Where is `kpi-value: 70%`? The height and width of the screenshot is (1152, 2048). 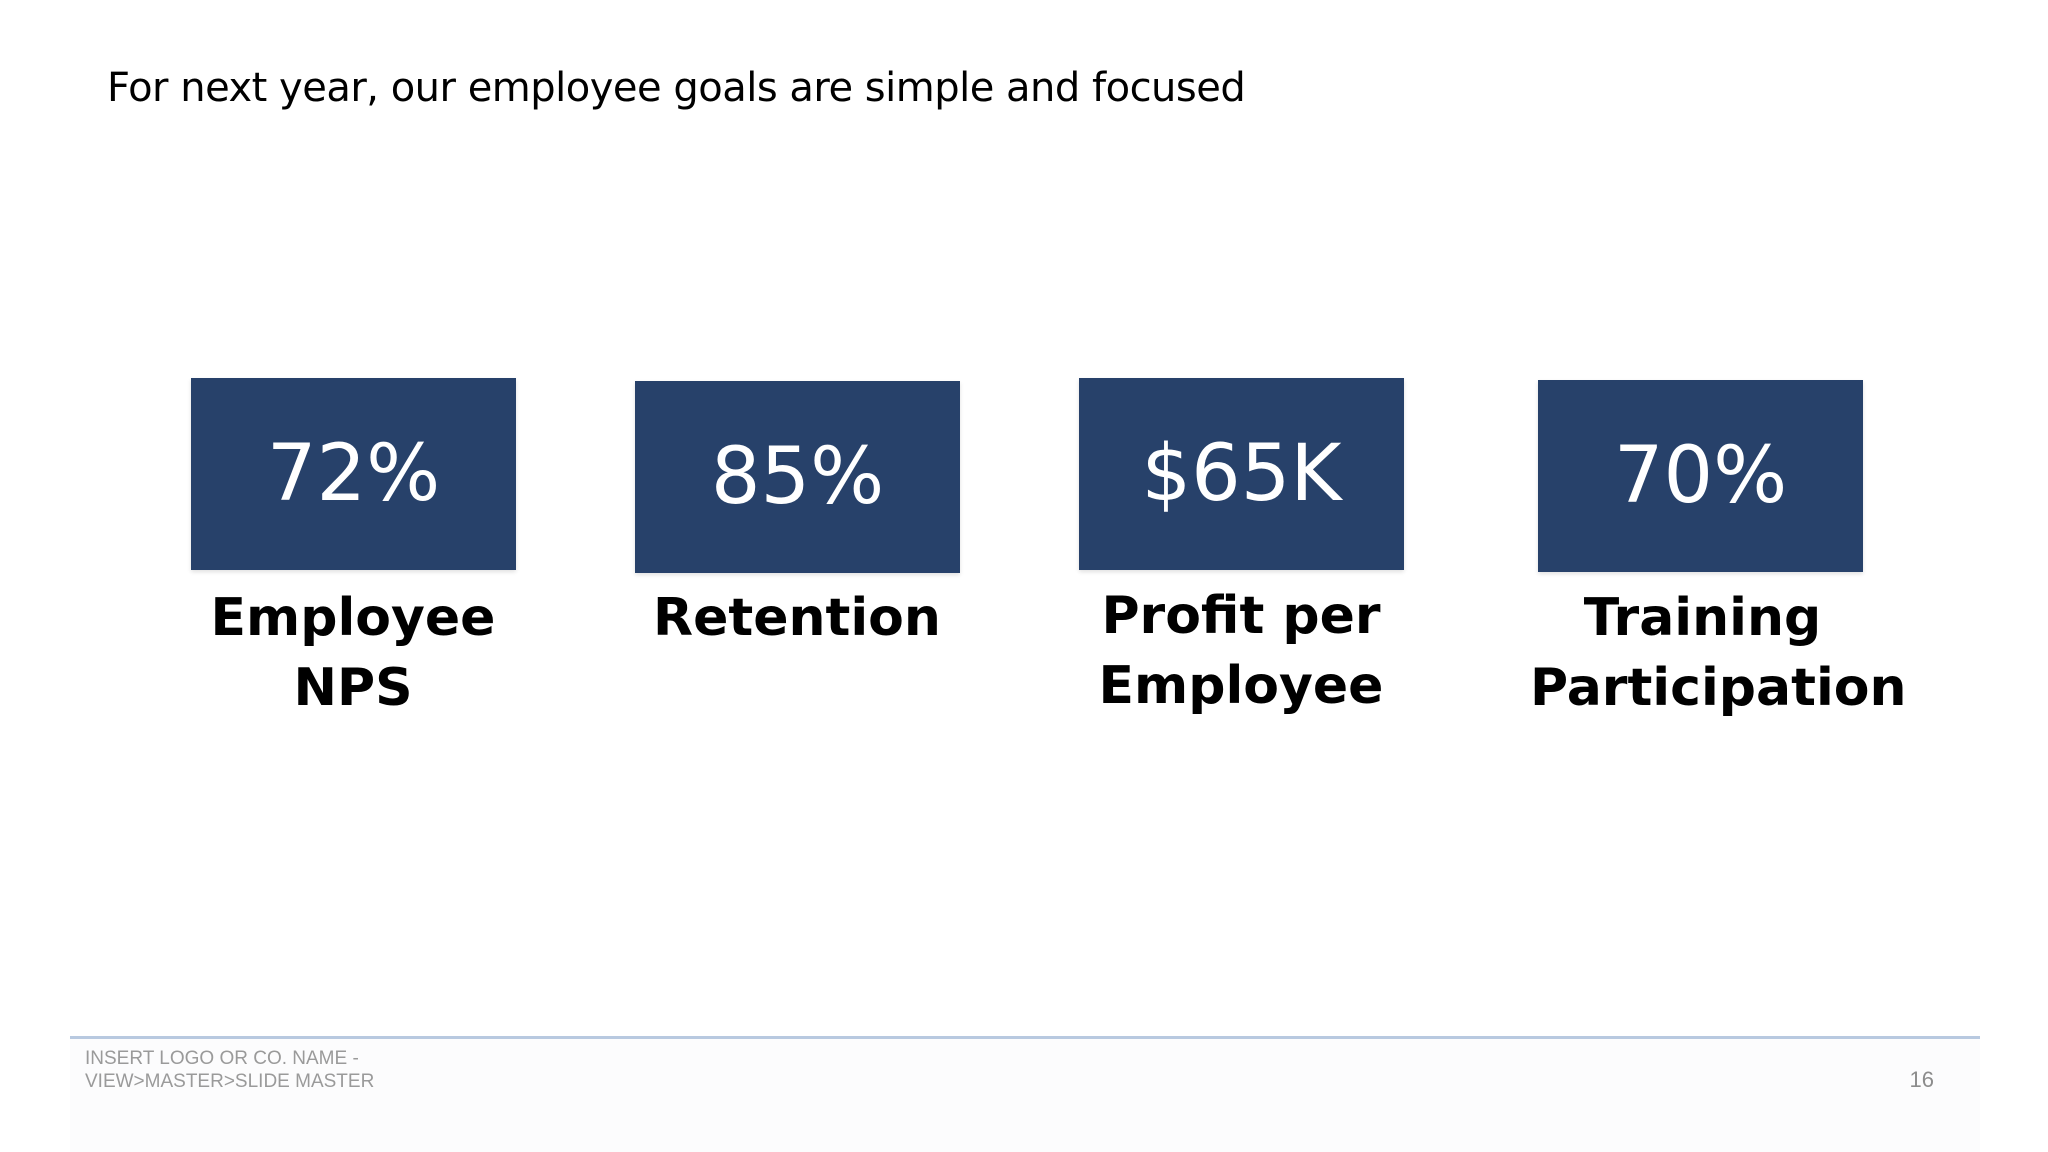 kpi-value: 70% is located at coordinates (1700, 476).